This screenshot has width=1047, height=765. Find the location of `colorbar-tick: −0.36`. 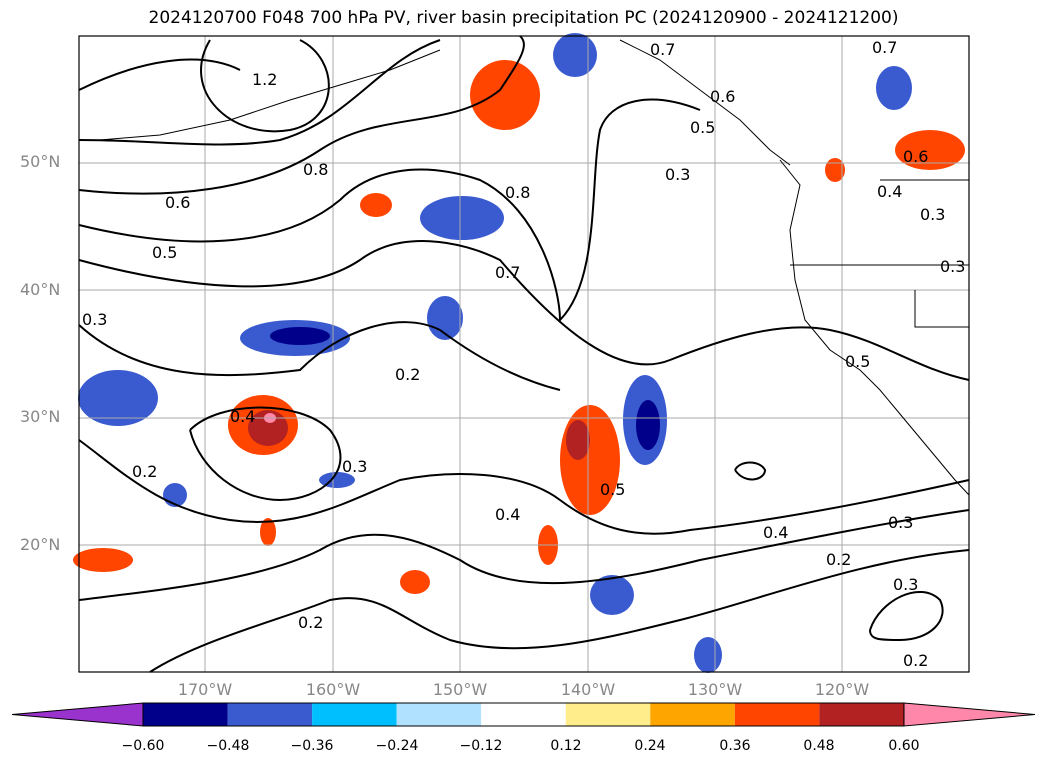

colorbar-tick: −0.36 is located at coordinates (312, 746).